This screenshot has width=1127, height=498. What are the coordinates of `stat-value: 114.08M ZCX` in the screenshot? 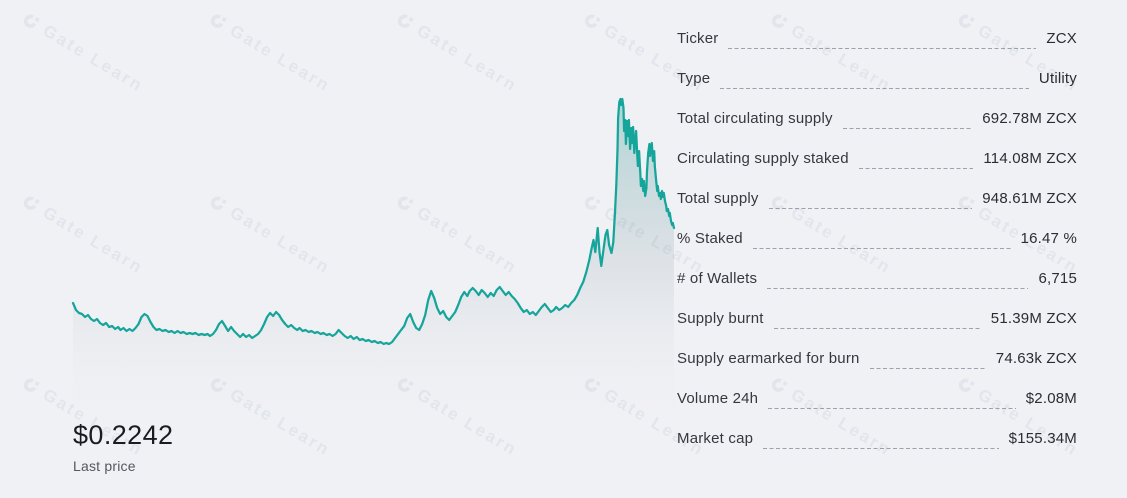 It's located at (1030, 158).